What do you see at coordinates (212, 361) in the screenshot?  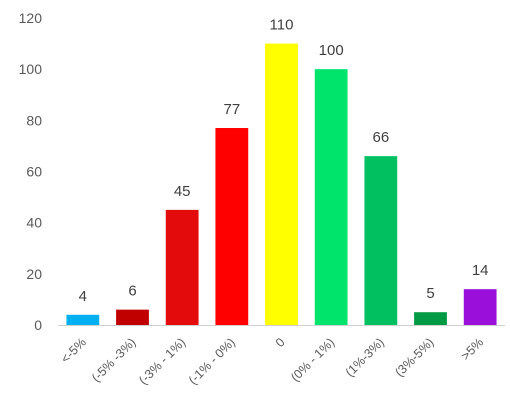 I see `x-tick-label: (-1% - 0%)` at bounding box center [212, 361].